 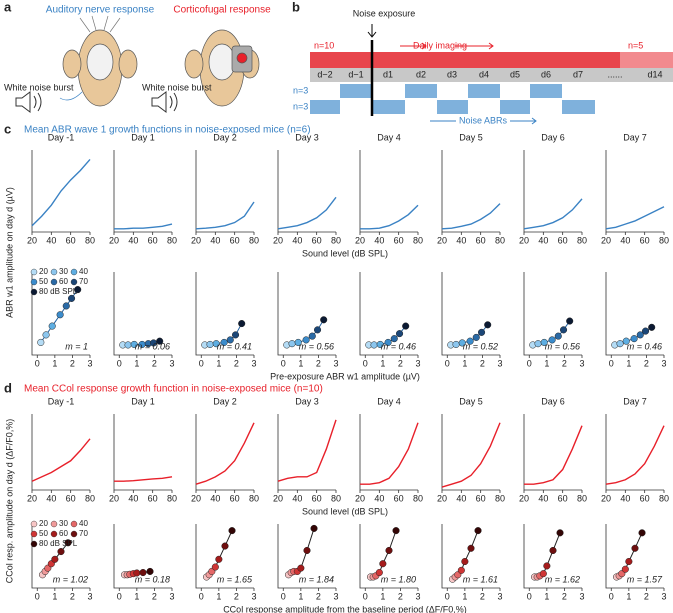 I want to click on timeline, so click(x=491, y=74).